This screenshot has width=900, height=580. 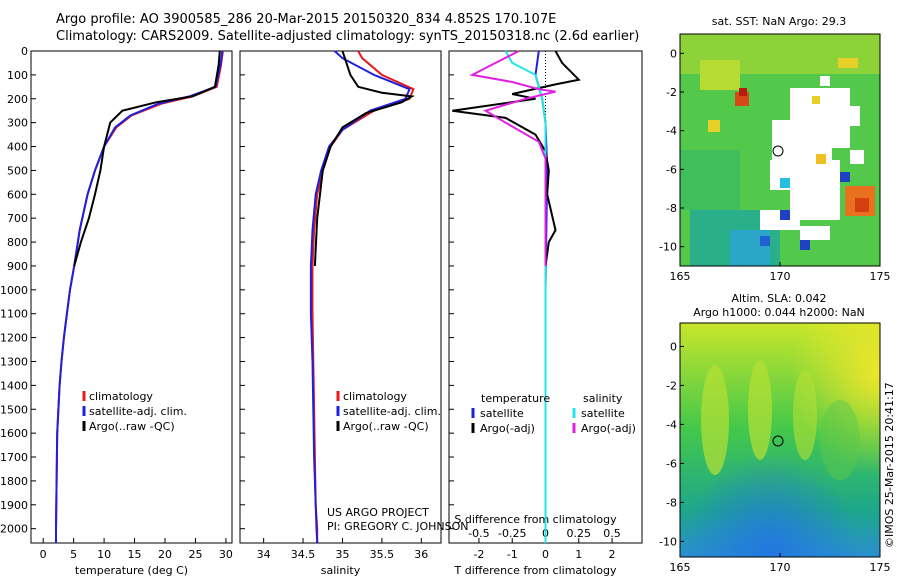 What do you see at coordinates (603, 398) in the screenshot?
I see `salinity-legend-header: salinity` at bounding box center [603, 398].